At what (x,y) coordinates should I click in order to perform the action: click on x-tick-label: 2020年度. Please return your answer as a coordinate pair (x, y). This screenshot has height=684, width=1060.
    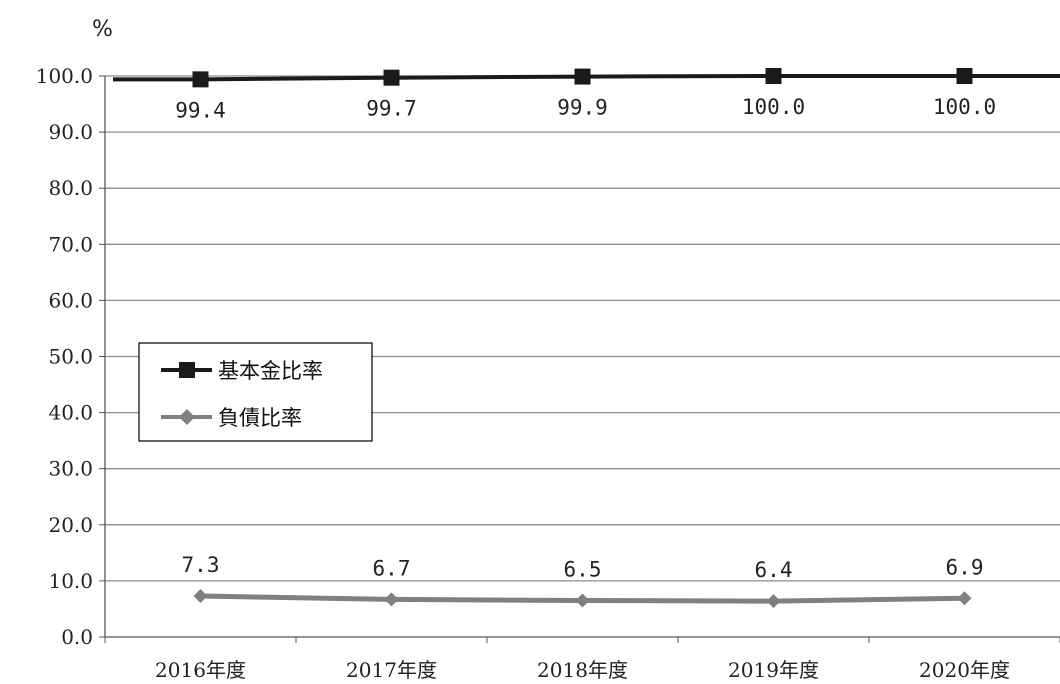
    Looking at the image, I should click on (964, 670).